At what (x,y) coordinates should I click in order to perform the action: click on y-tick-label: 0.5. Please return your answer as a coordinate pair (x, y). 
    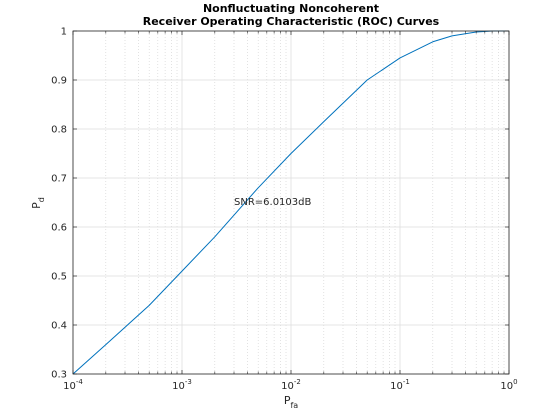
    Looking at the image, I should click on (59, 277).